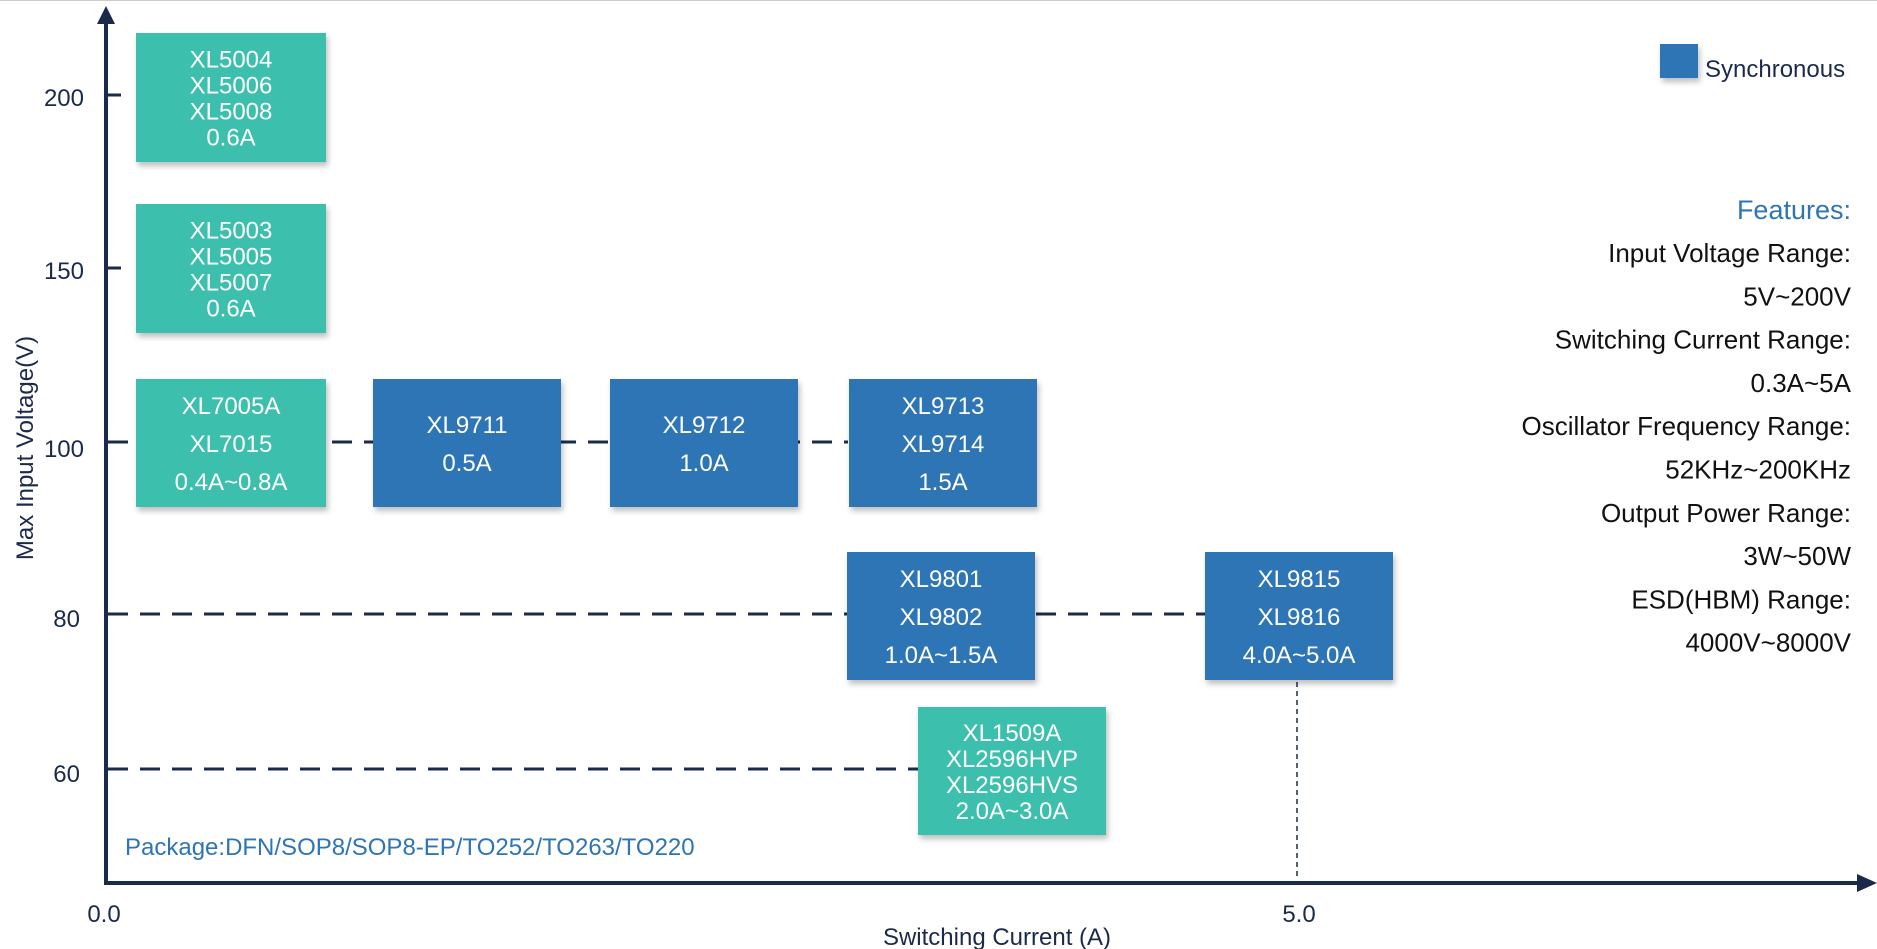 This screenshot has height=949, width=1877. I want to click on features-line: ESD(HBM) Range:, so click(1741, 599).